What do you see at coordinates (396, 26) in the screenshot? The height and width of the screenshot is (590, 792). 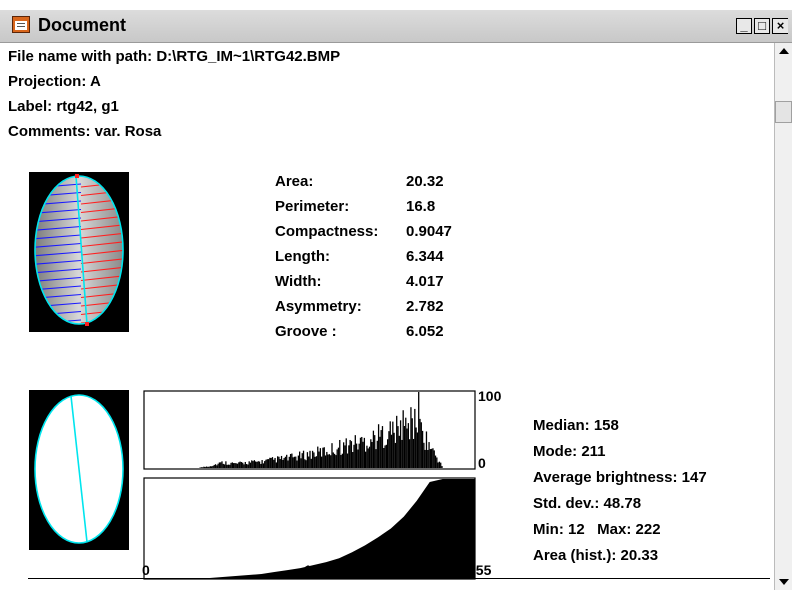 I see `title-bar: Document _ □ ×` at bounding box center [396, 26].